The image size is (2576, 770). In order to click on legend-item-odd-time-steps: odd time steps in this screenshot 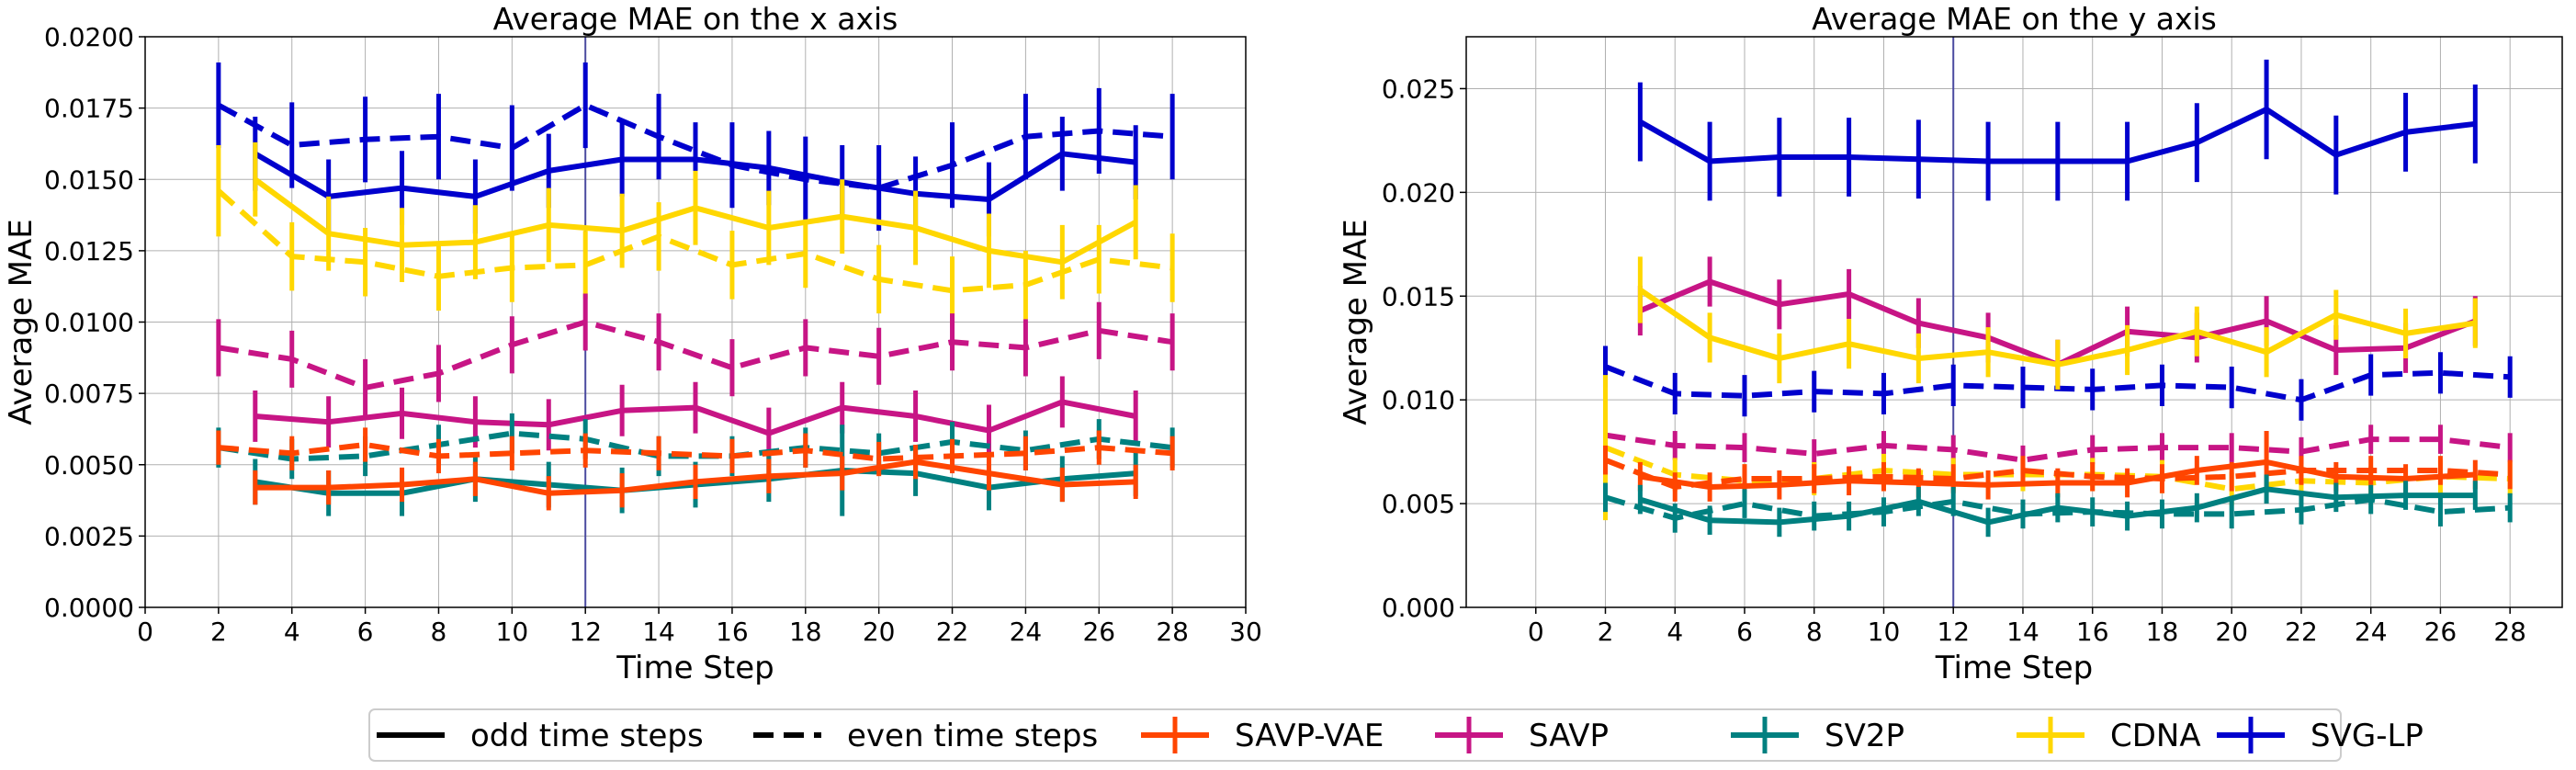, I will do `click(540, 736)`.